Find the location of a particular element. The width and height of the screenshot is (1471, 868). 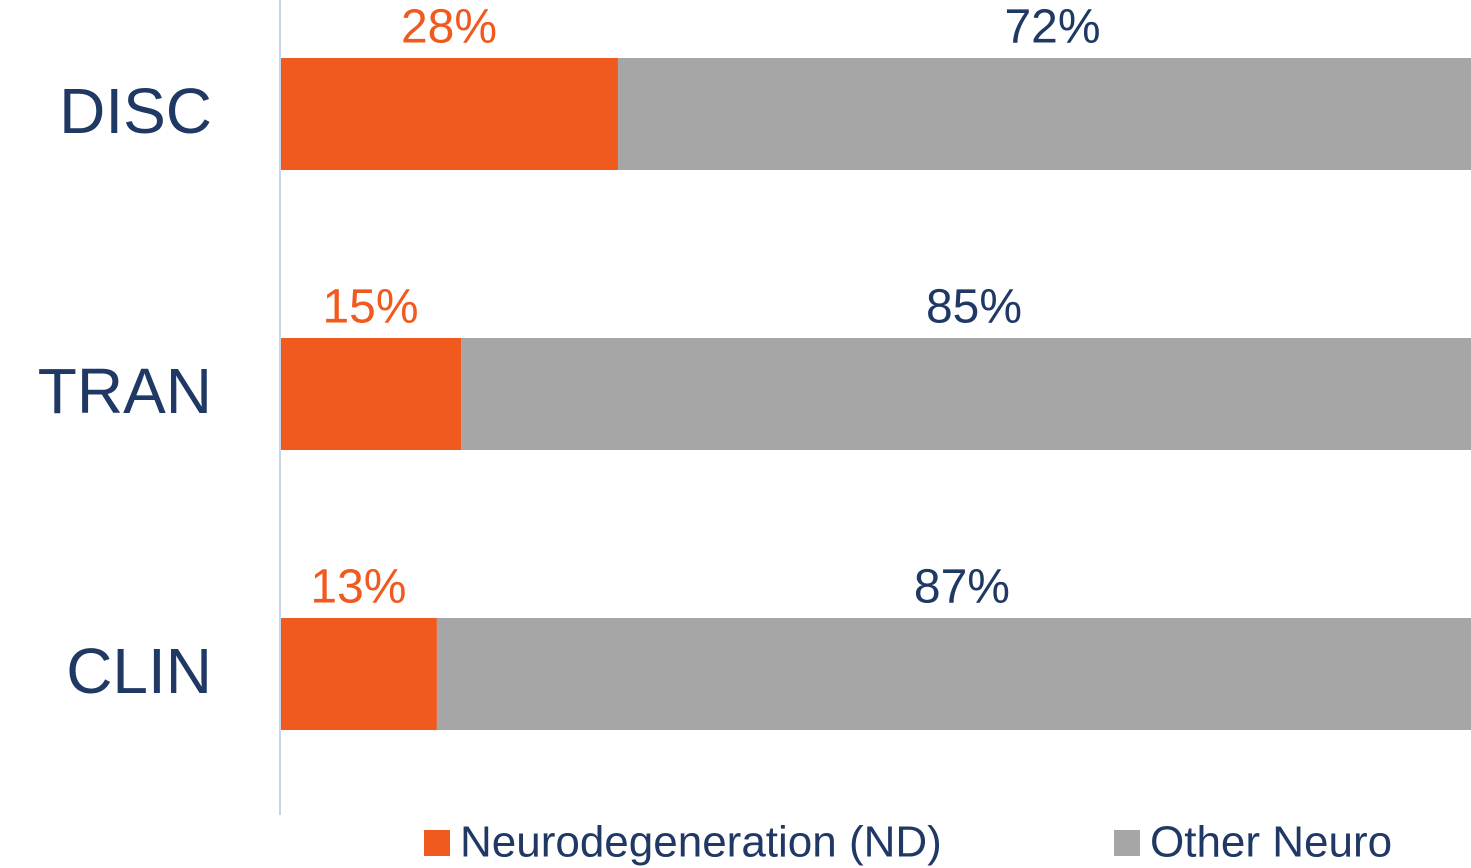

category-label: DISC is located at coordinates (135, 111).